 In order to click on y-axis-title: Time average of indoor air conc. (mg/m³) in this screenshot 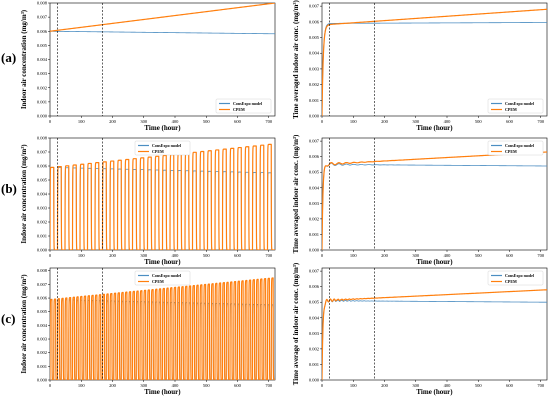, I will do `click(296, 323)`.